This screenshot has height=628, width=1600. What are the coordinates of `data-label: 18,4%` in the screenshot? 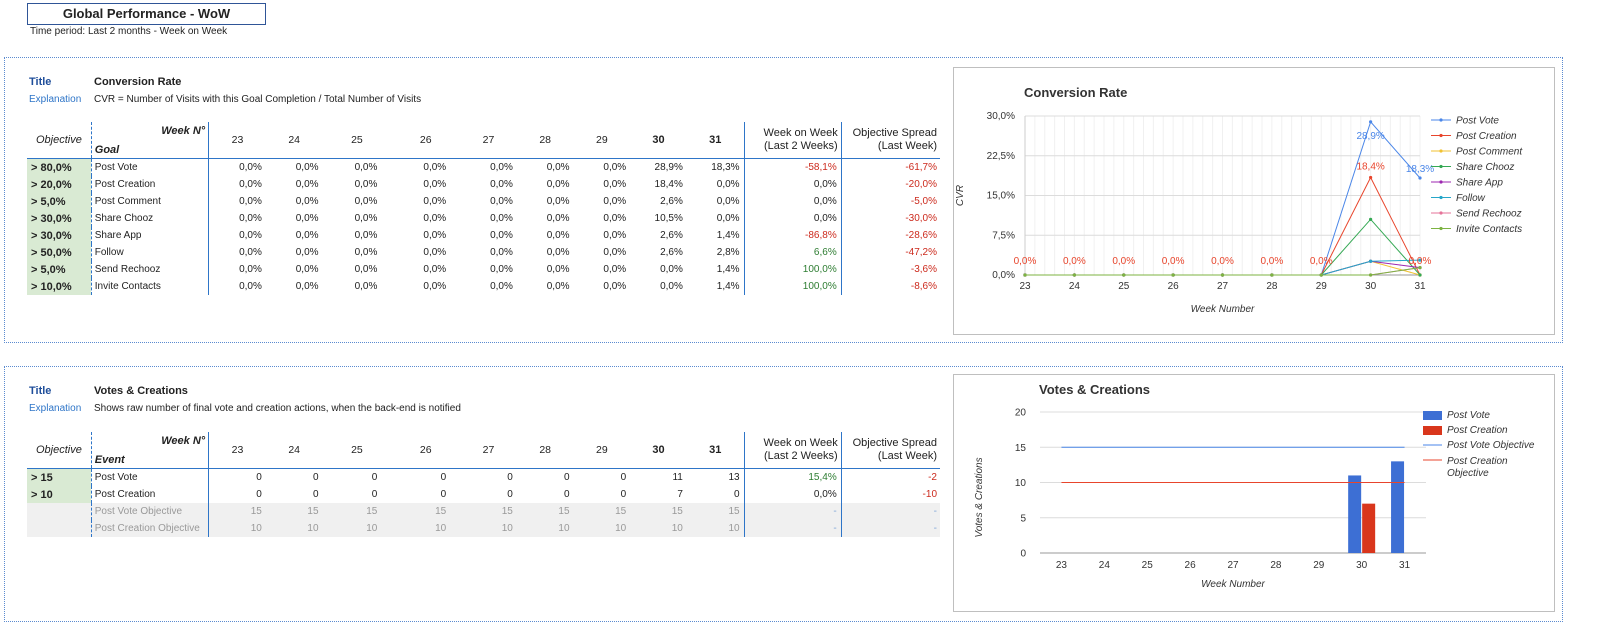 It's located at (1370, 166).